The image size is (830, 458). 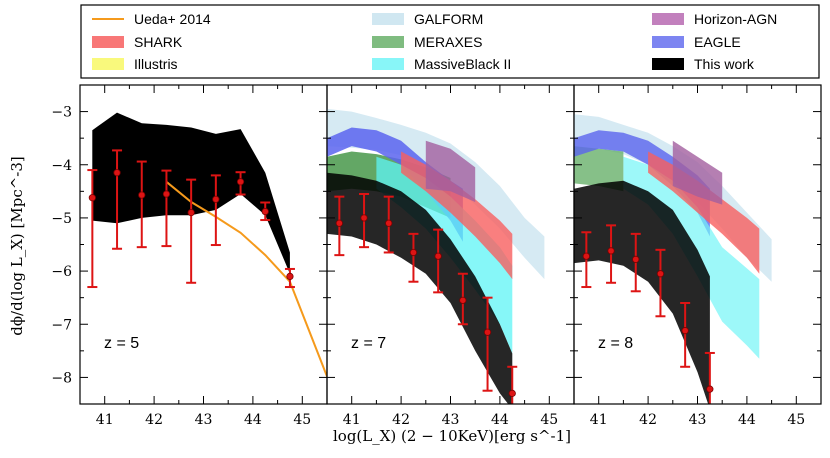 I want to click on legend-label-8: This work, so click(x=724, y=64).